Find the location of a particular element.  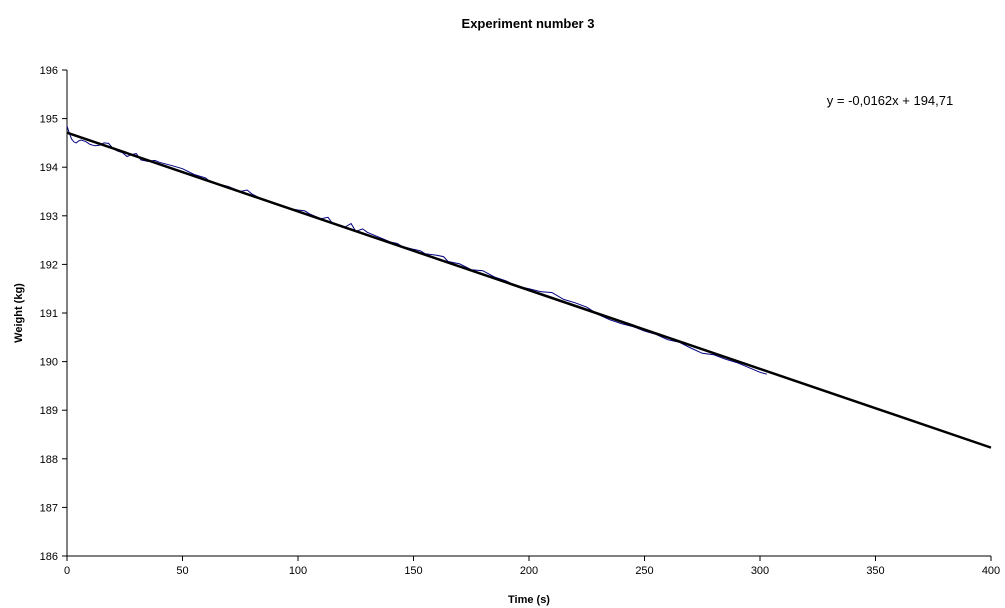

chart-title: Experiment number 3 is located at coordinates (528, 23).